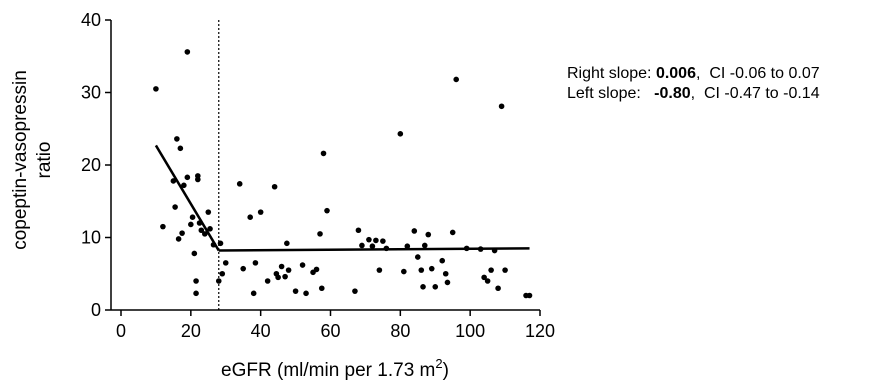 The height and width of the screenshot is (381, 895). Describe the element at coordinates (400, 331) in the screenshot. I see `x-tick-label: 80` at that location.